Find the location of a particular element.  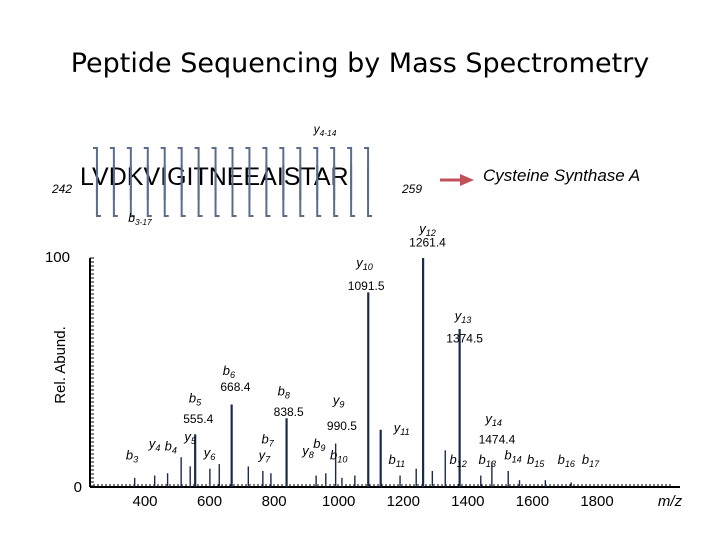

ion-label: y4 is located at coordinates (154, 444).